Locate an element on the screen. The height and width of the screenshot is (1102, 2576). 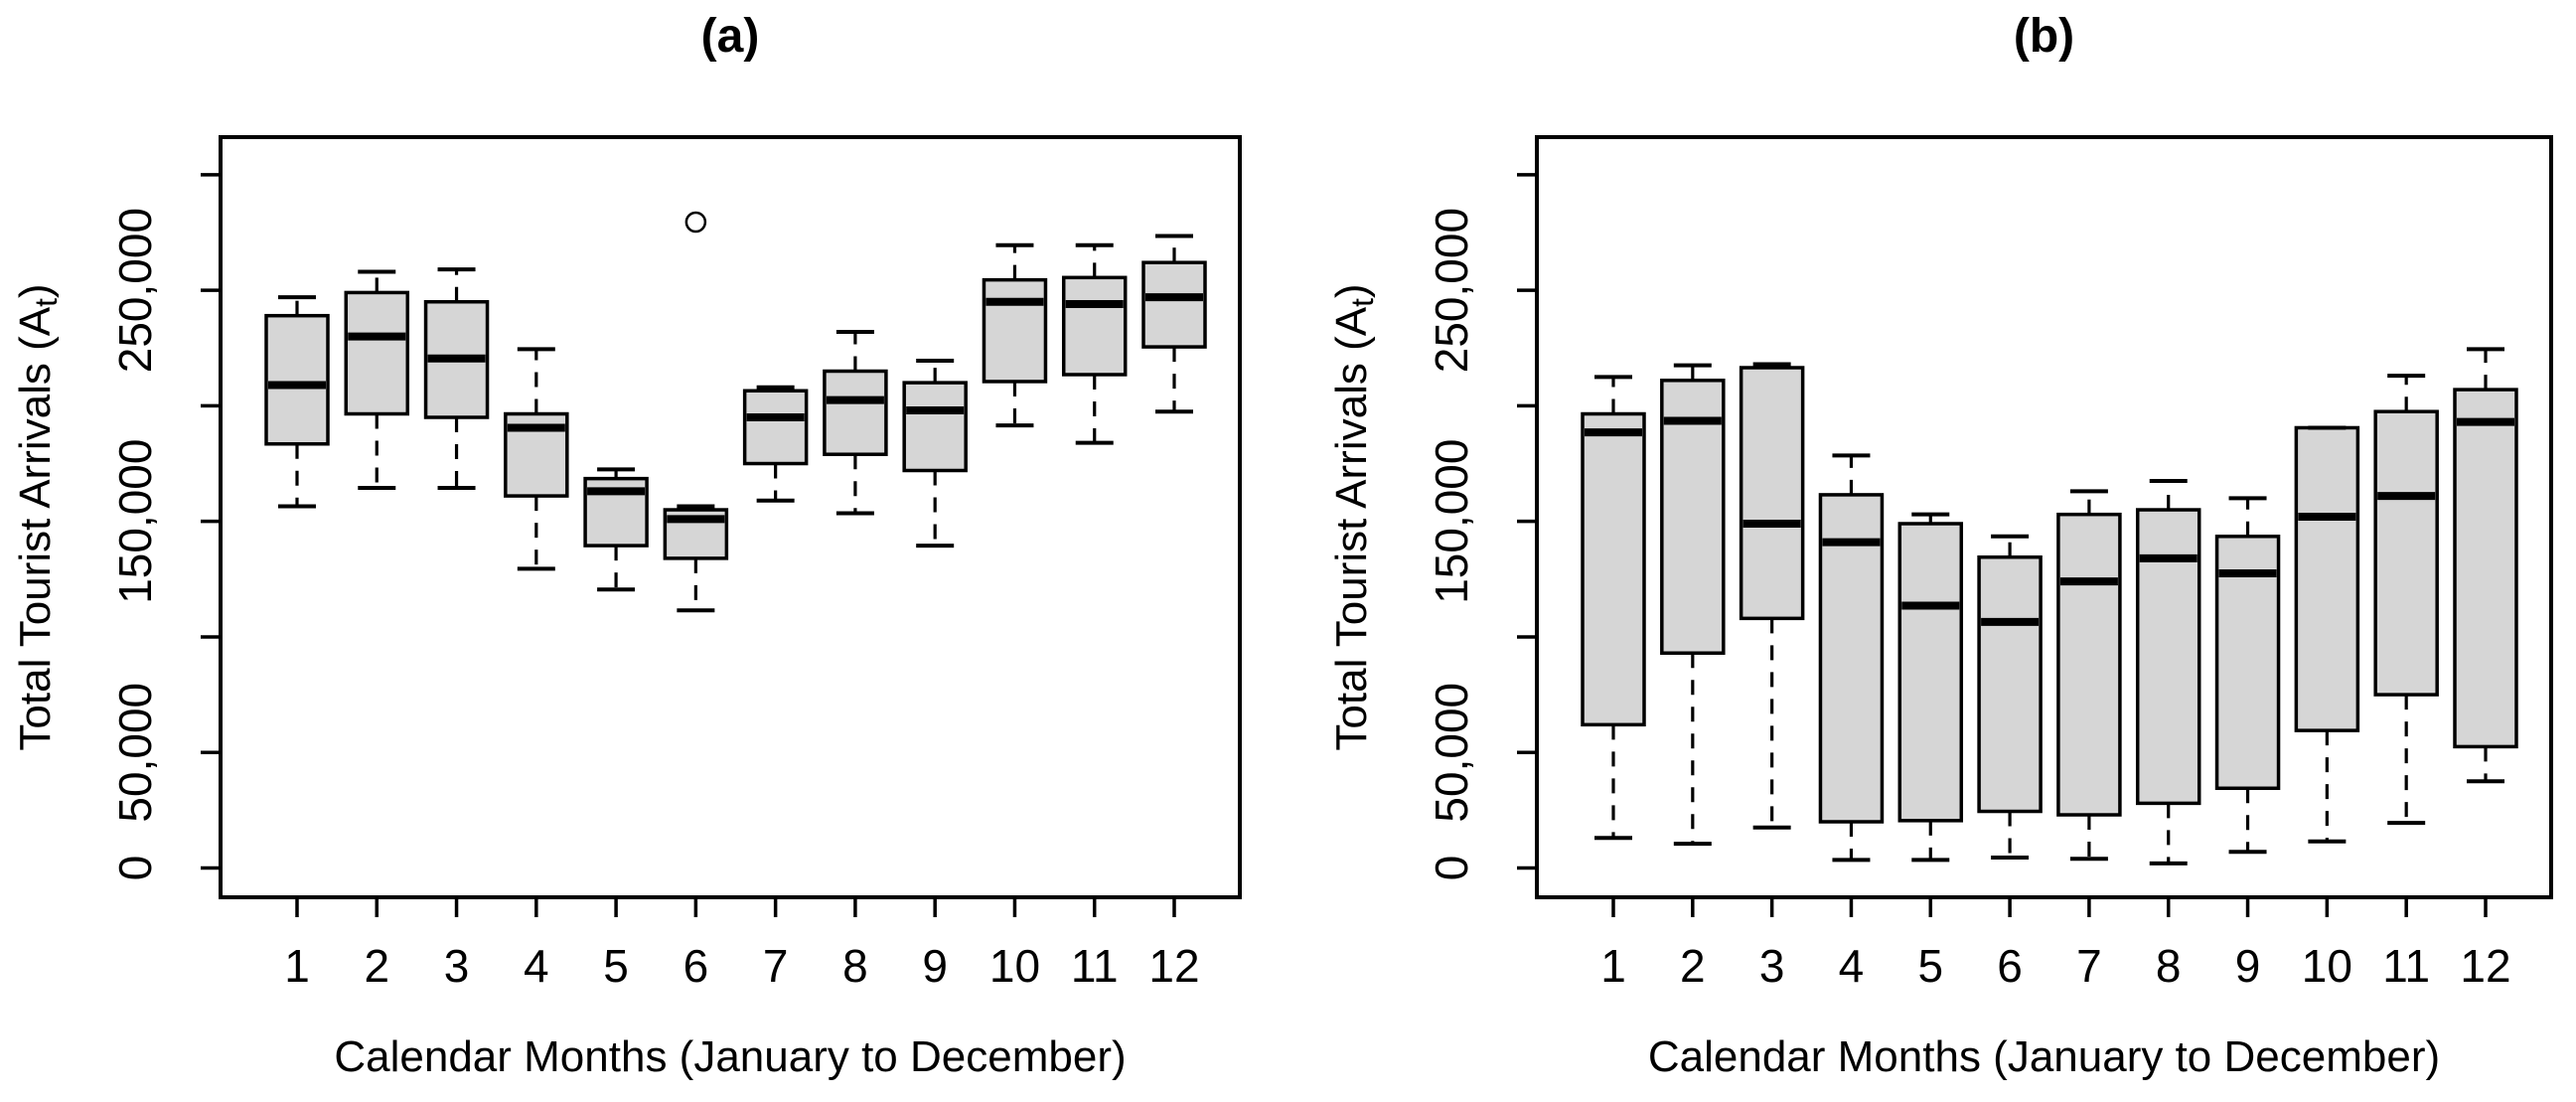
outlier-point is located at coordinates (695, 223).